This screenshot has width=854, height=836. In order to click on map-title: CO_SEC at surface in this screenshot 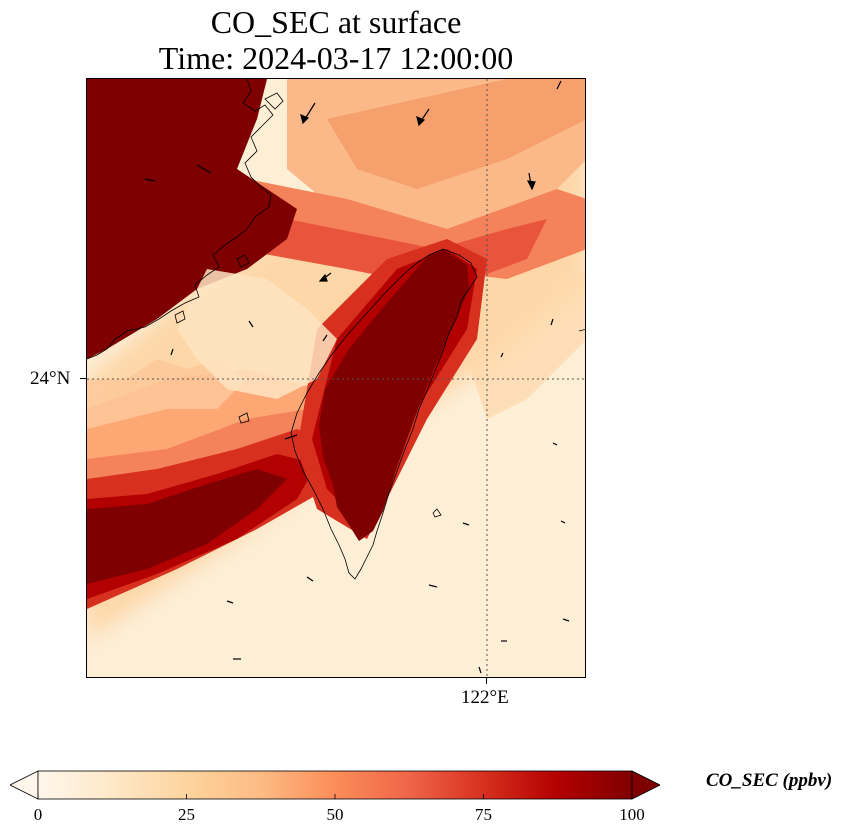, I will do `click(336, 22)`.